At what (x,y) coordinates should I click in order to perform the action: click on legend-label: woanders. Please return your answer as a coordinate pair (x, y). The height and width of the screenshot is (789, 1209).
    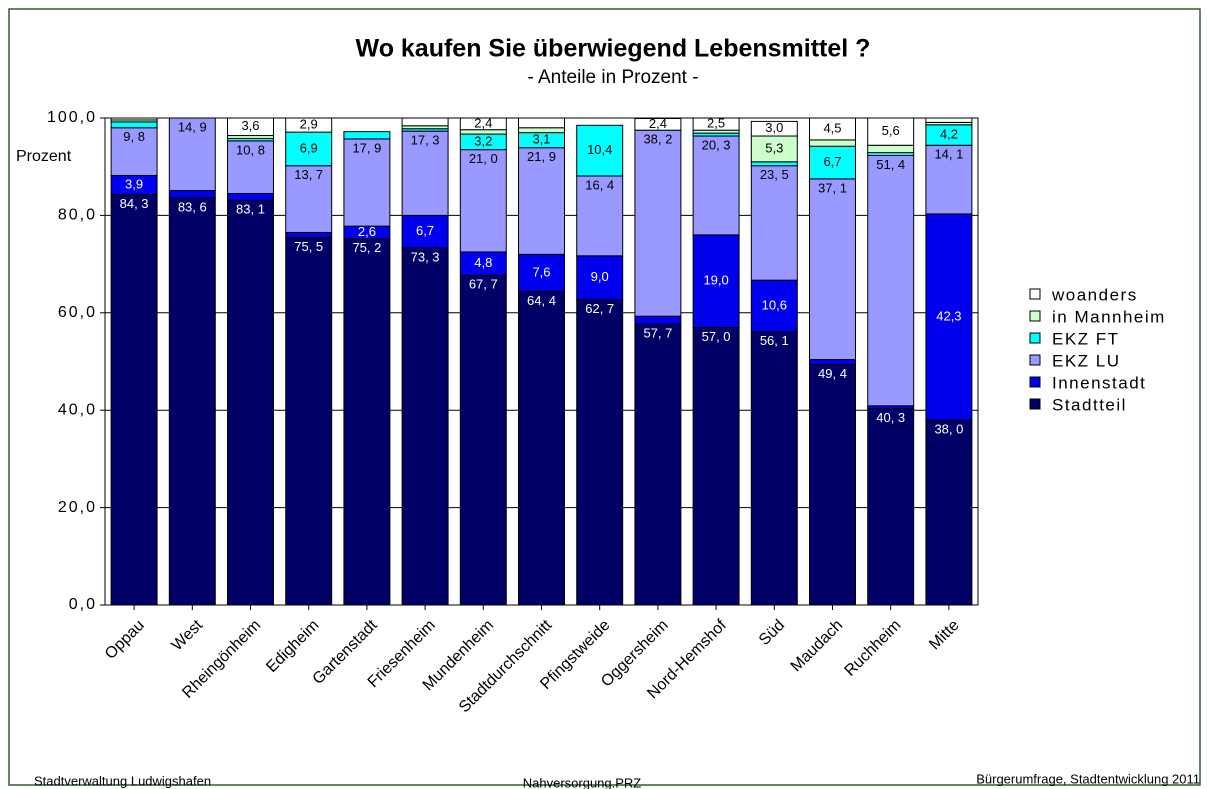
    Looking at the image, I should click on (1094, 294).